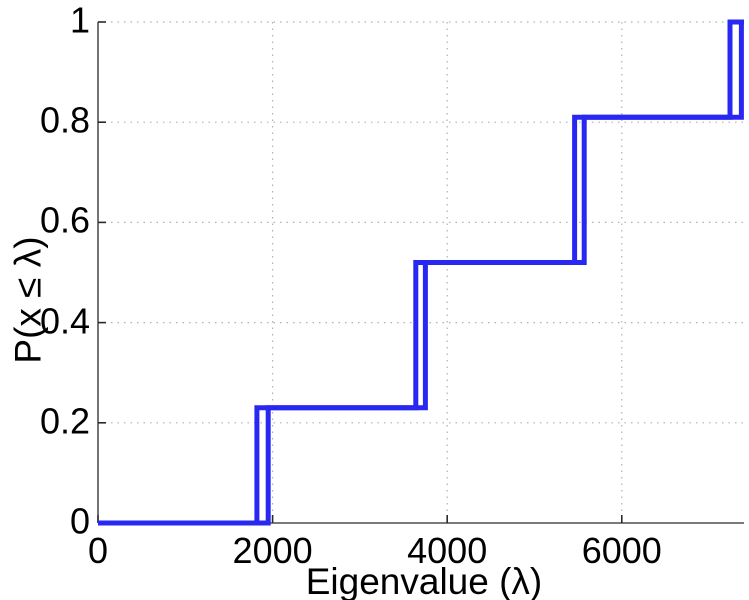 This screenshot has width=749, height=600. What do you see at coordinates (424, 580) in the screenshot?
I see `x-axis-label: Eigenvalue (λ)` at bounding box center [424, 580].